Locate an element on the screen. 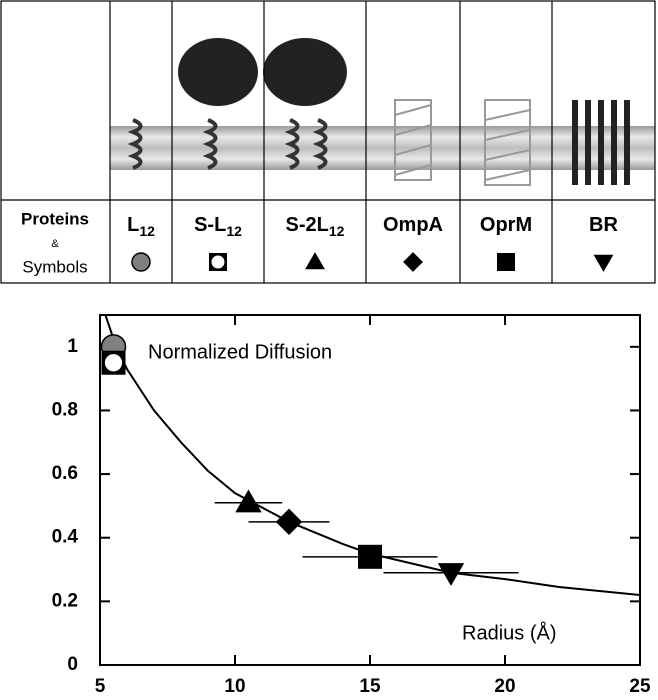 The width and height of the screenshot is (658, 700). protein-name: OprM is located at coordinates (506, 225).